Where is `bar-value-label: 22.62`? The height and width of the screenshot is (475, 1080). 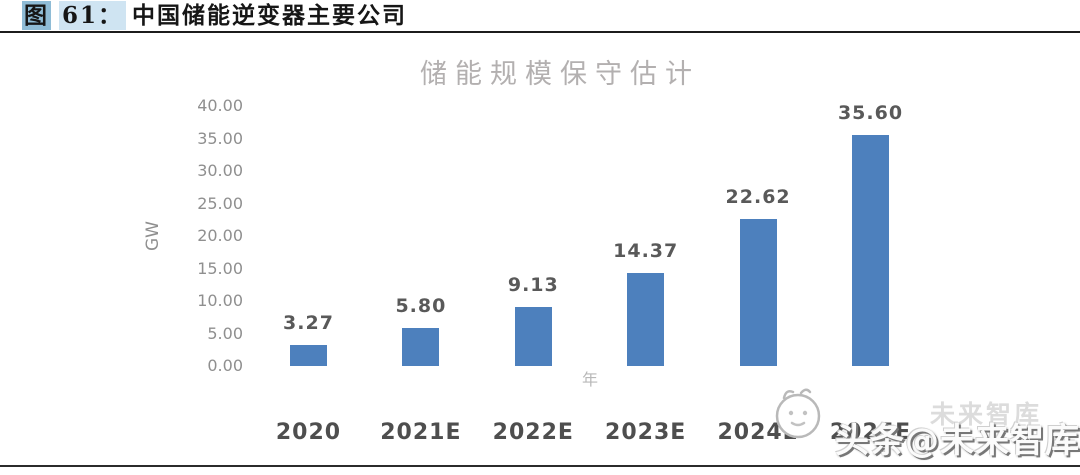 bar-value-label: 22.62 is located at coordinates (758, 196).